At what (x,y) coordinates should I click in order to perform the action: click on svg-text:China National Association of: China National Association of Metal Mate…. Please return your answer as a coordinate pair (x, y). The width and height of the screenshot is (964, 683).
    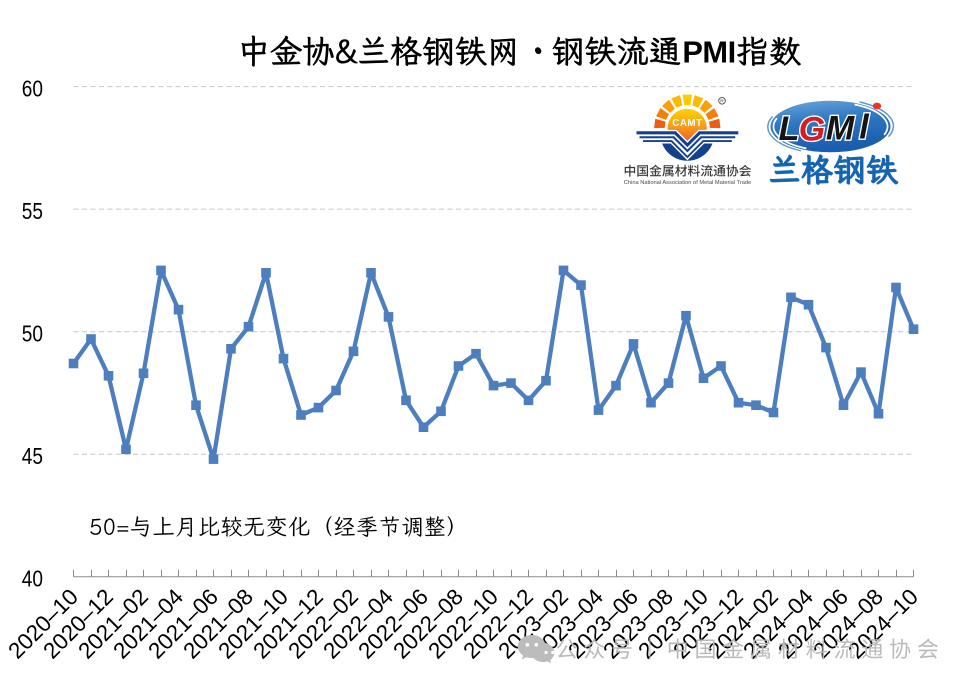
    Looking at the image, I should click on (687, 183).